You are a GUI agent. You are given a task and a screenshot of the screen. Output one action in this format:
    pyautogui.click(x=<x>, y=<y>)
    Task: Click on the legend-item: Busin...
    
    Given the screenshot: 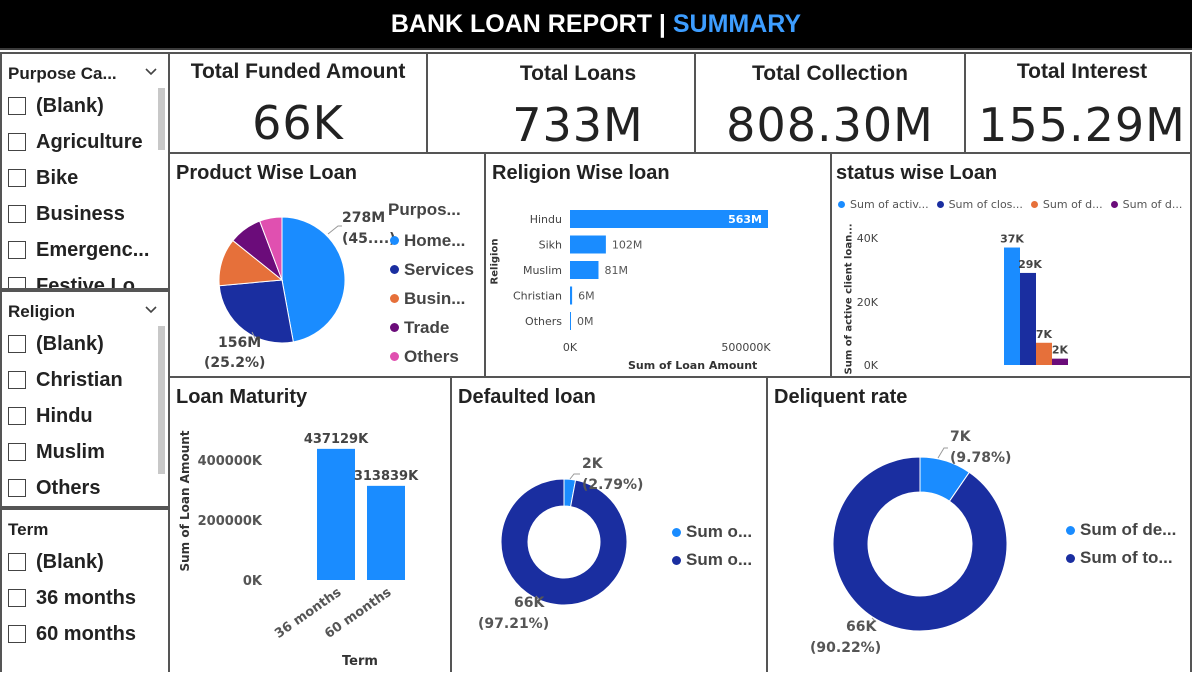 What is the action you would take?
    pyautogui.click(x=432, y=298)
    